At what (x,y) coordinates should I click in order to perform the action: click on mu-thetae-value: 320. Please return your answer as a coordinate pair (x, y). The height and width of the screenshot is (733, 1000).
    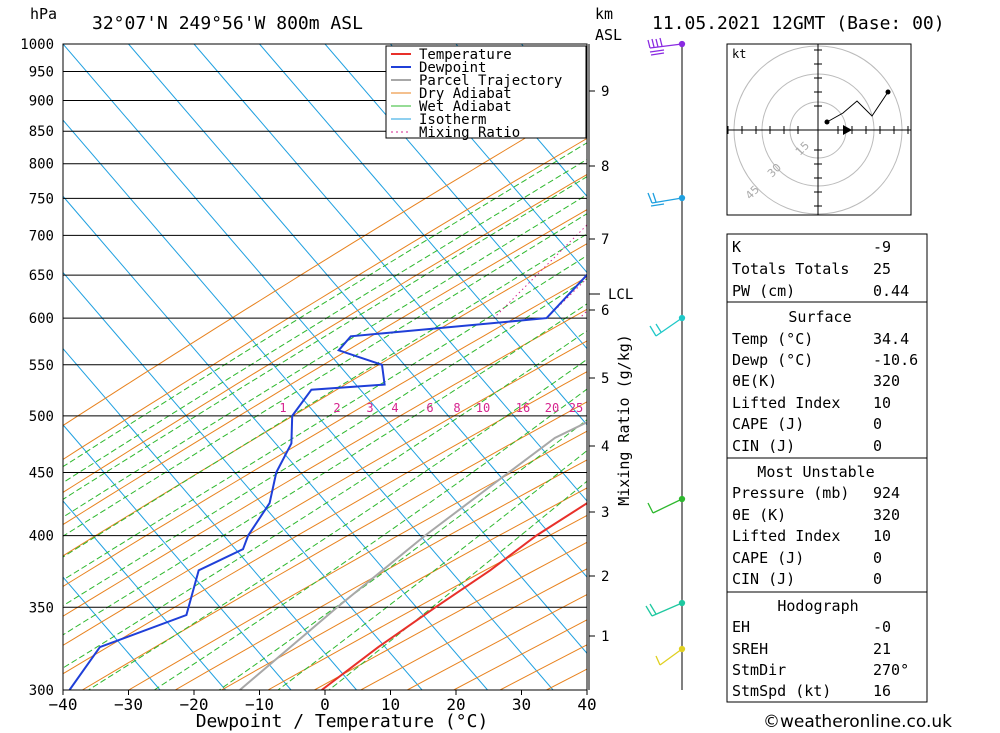
    Looking at the image, I should click on (886, 515).